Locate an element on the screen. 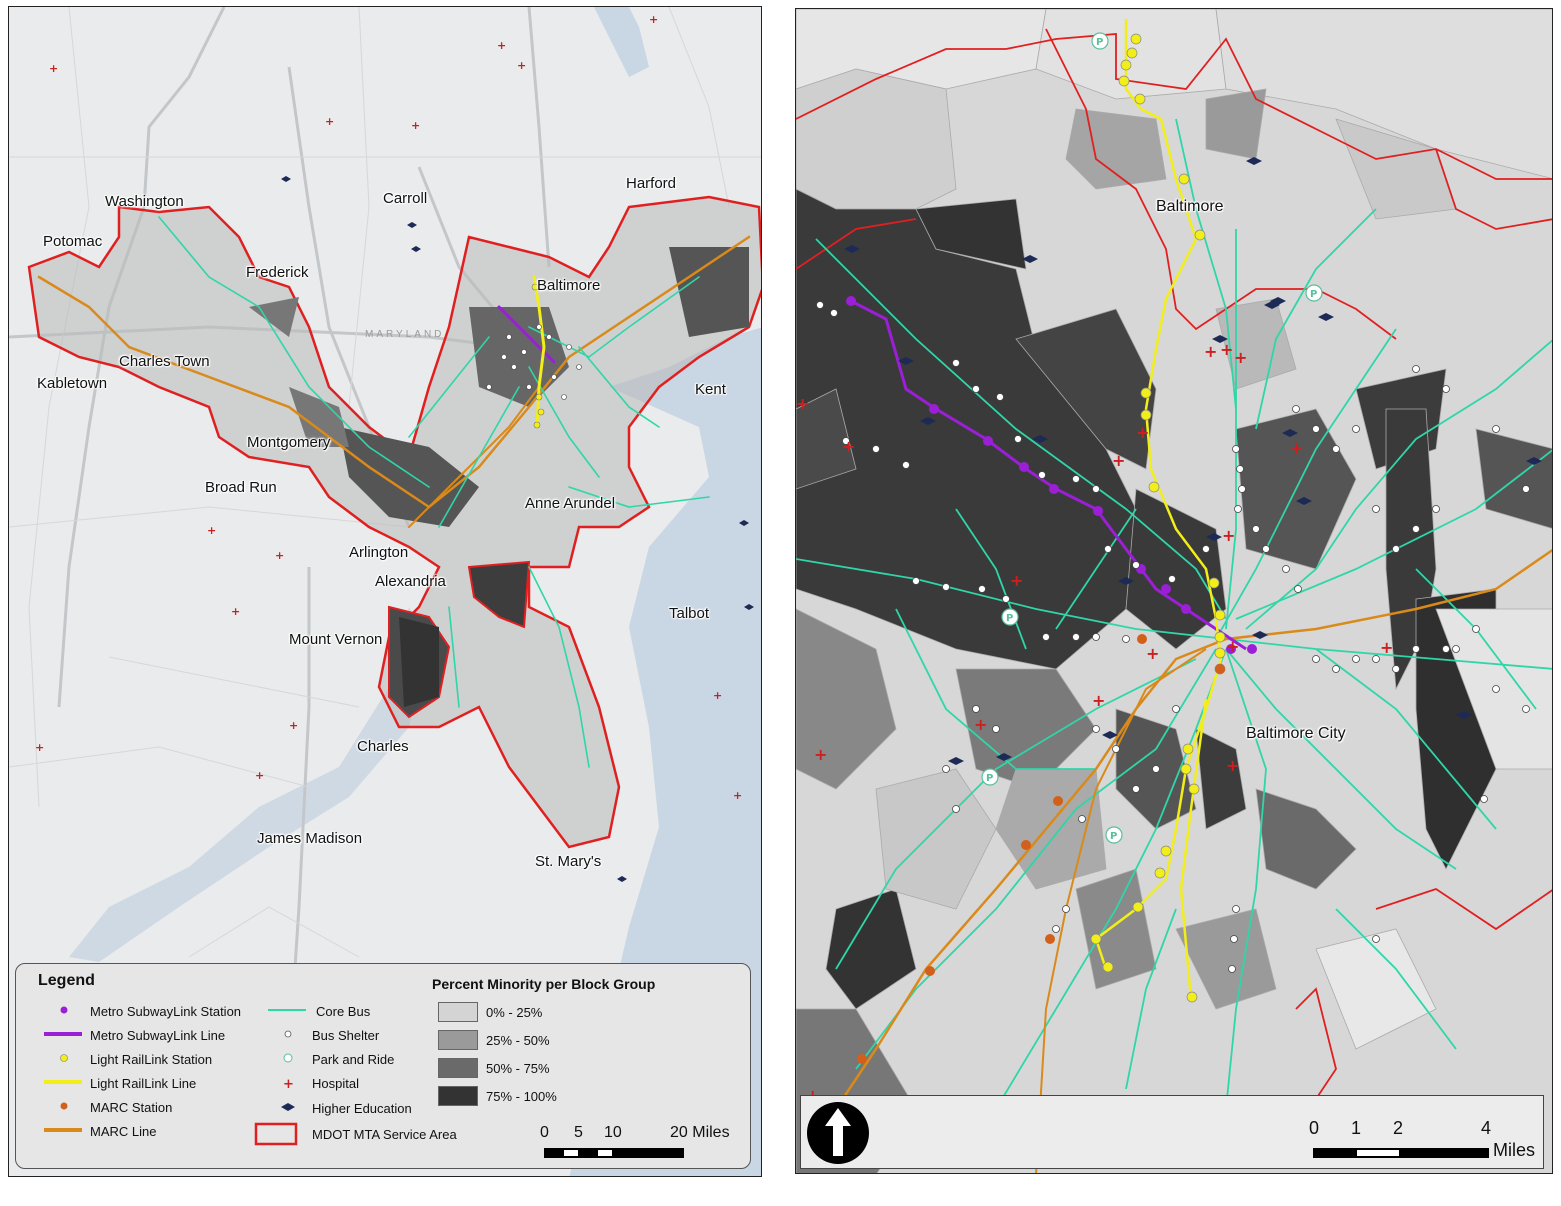 The width and height of the screenshot is (1561, 1206). place-label: St. Mary's is located at coordinates (568, 861).